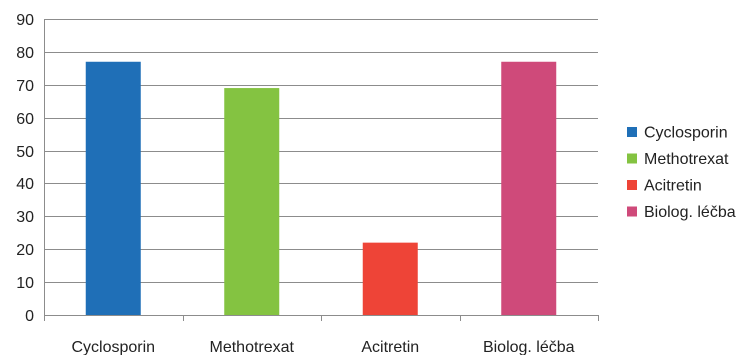 Image resolution: width=750 pixels, height=355 pixels. I want to click on x-category-label: Methotrexat, so click(252, 347).